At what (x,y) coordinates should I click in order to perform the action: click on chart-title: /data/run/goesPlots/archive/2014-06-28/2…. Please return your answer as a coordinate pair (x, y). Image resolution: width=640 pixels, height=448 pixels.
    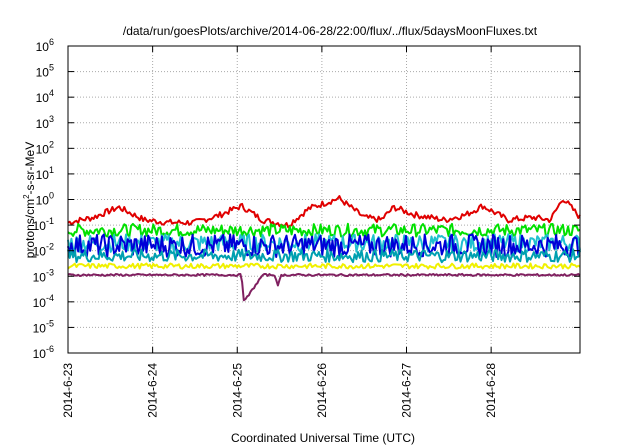
    Looking at the image, I should click on (330, 31).